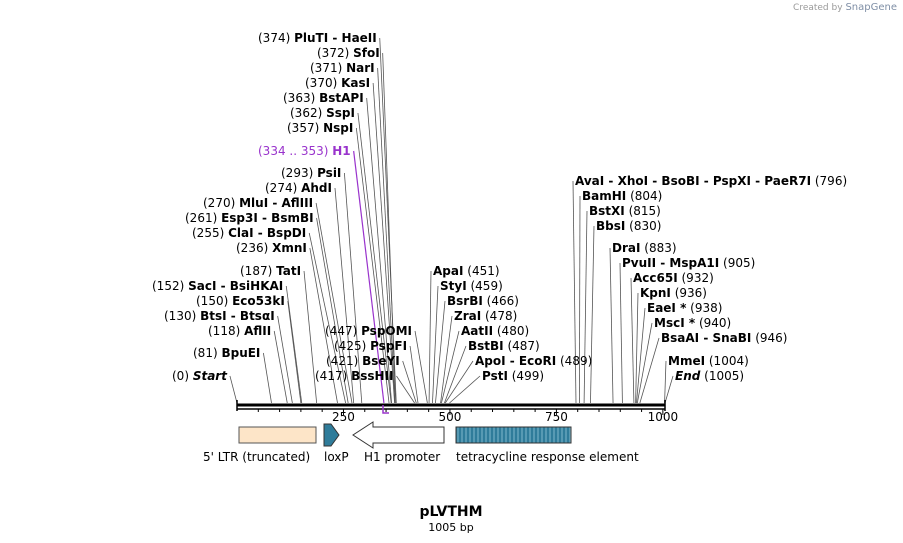 The height and width of the screenshot is (543, 903). What do you see at coordinates (511, 331) in the screenshot?
I see `site-position: (480)` at bounding box center [511, 331].